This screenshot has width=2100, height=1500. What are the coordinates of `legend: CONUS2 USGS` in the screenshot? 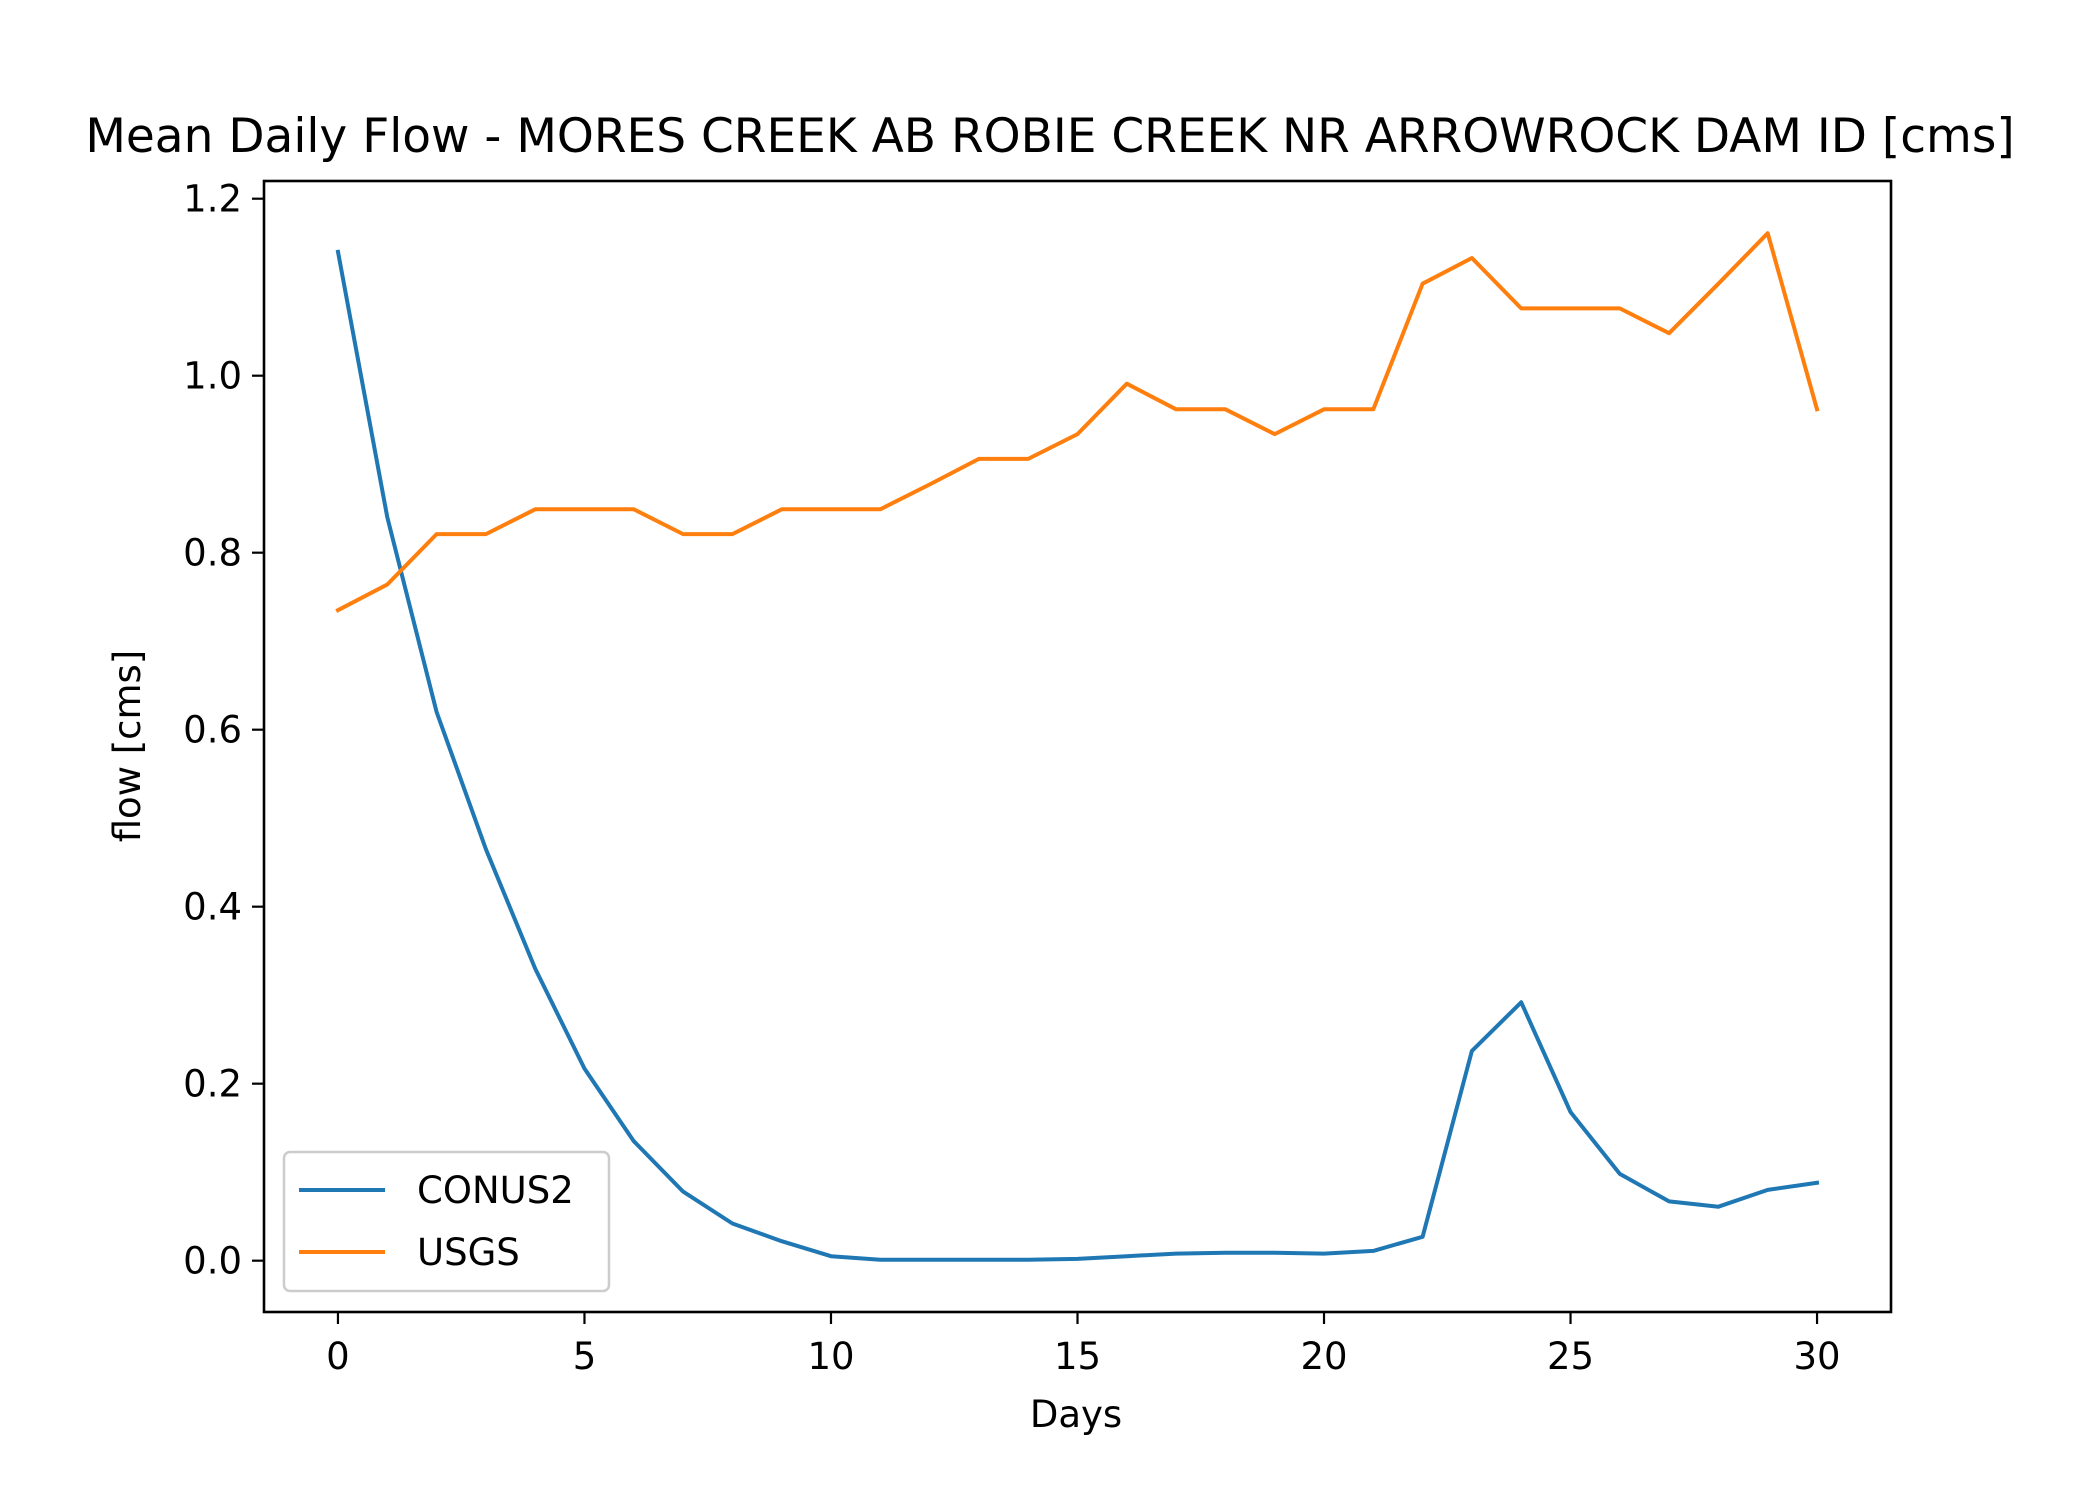 It's located at (446, 1221).